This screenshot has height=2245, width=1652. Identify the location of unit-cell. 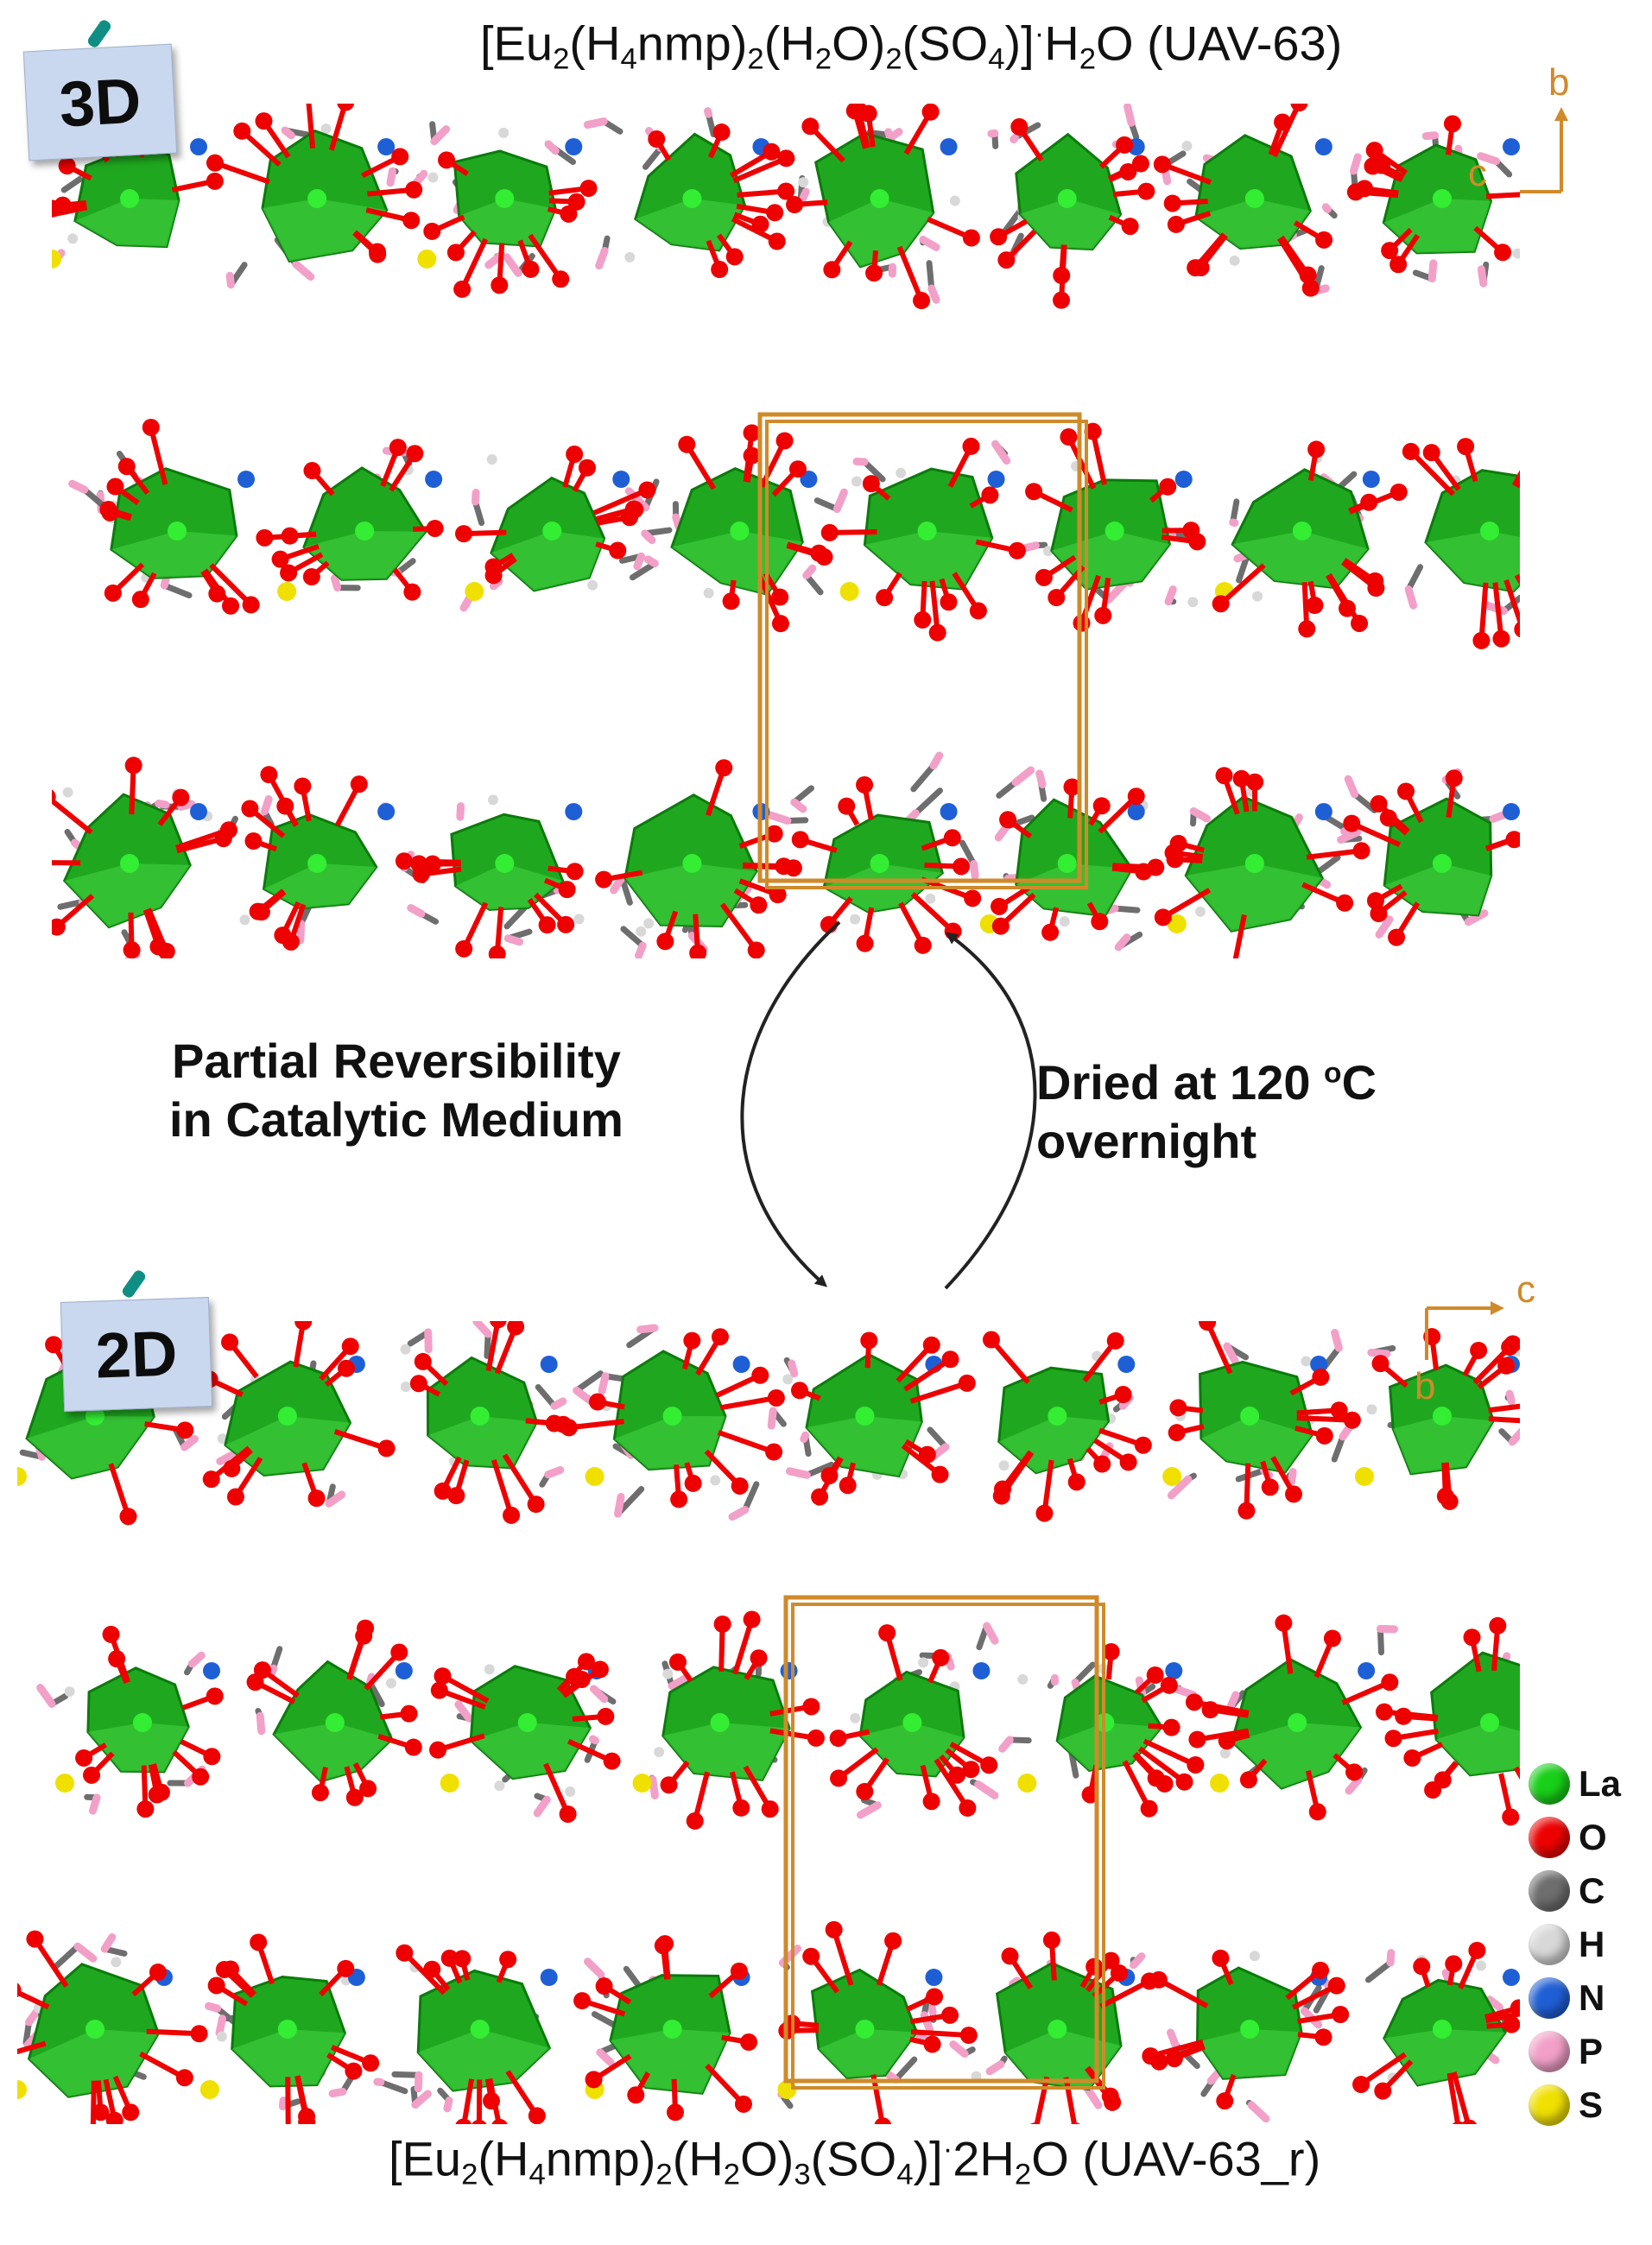
(948, 1847).